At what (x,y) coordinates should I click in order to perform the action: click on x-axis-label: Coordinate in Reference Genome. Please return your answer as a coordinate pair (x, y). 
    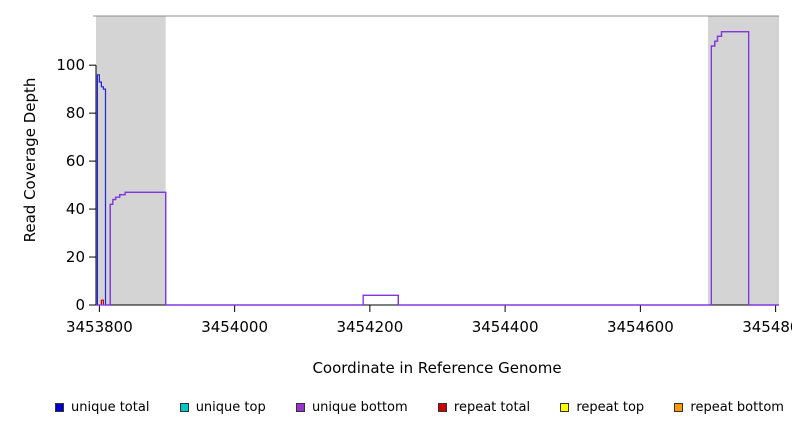
    Looking at the image, I should click on (437, 368).